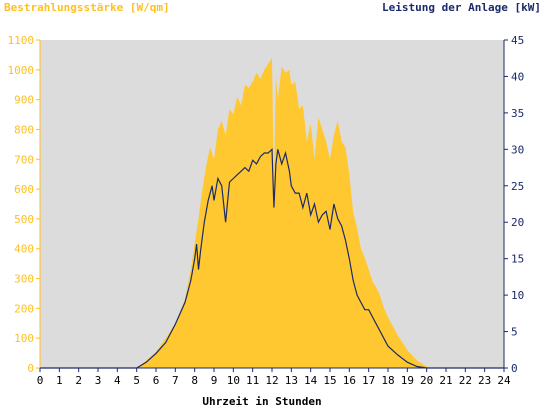 The image size is (544, 408). Describe the element at coordinates (24, 159) in the screenshot. I see `y-left-tick-label: 700` at that location.